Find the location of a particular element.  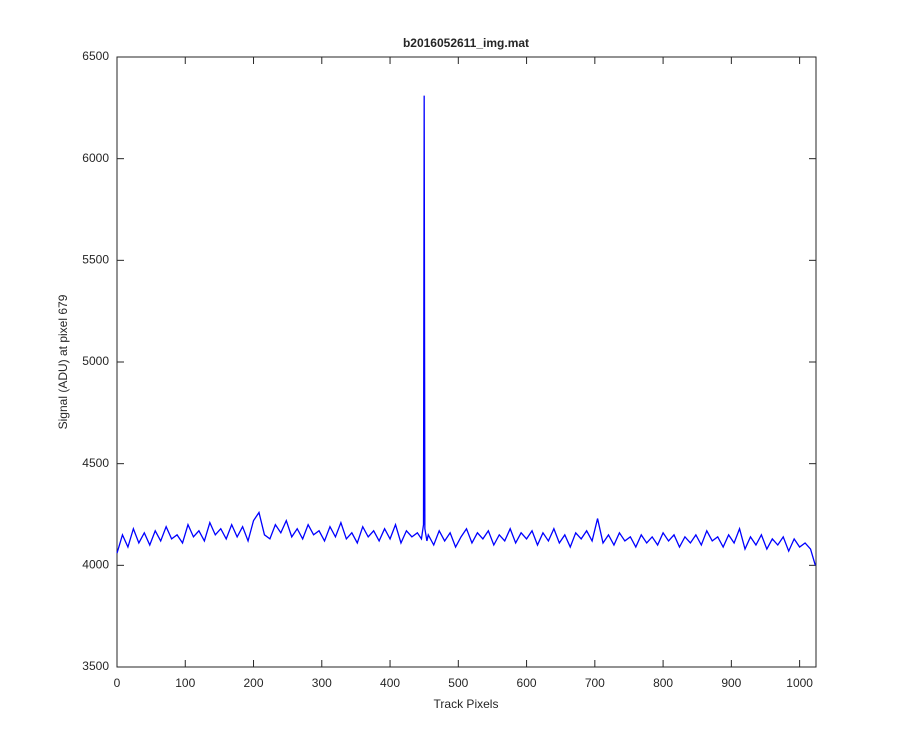

x-tick-label: 0 is located at coordinates (117, 683).